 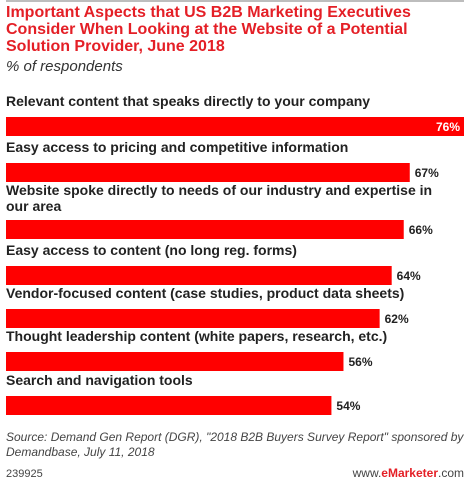 I want to click on brand-name: eMarketer, so click(x=409, y=473).